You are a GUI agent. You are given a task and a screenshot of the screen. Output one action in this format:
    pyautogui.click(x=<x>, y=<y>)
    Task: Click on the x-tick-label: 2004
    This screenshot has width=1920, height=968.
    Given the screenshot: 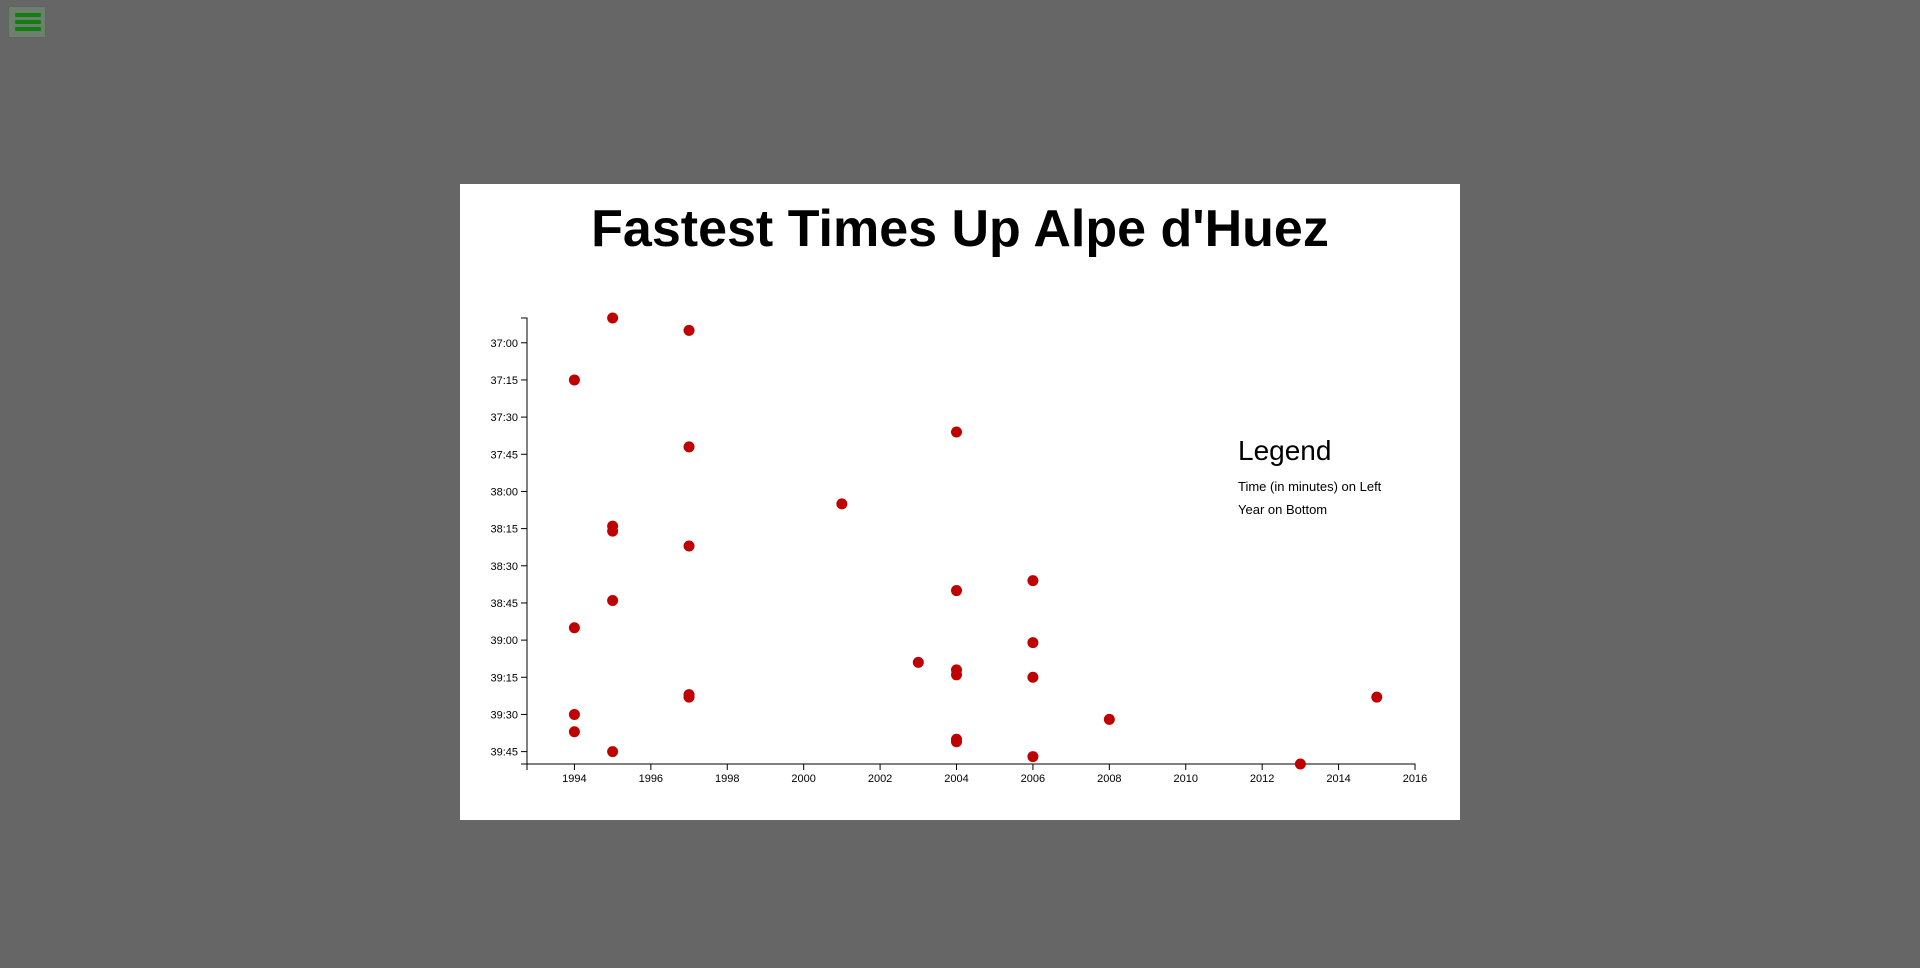 What is the action you would take?
    pyautogui.click(x=956, y=779)
    